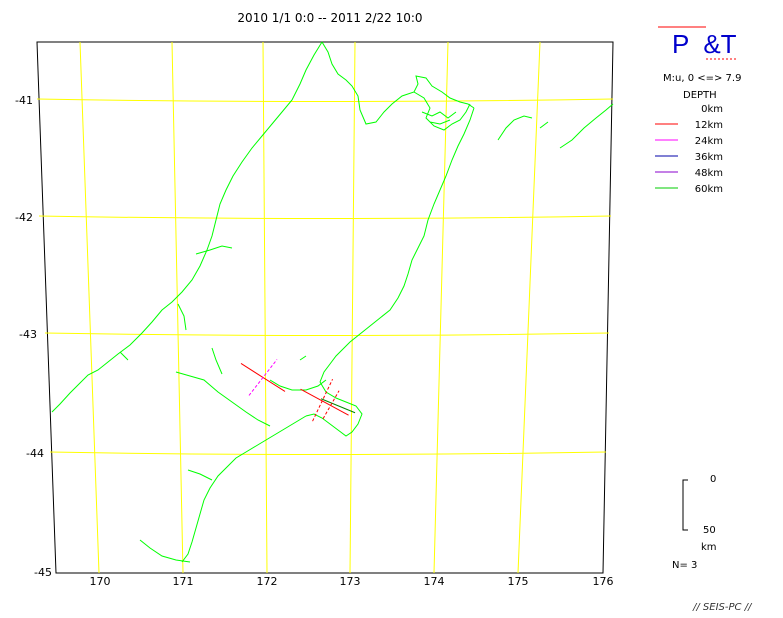 This screenshot has height=618, width=783. I want to click on rivers, so click(213, 404).